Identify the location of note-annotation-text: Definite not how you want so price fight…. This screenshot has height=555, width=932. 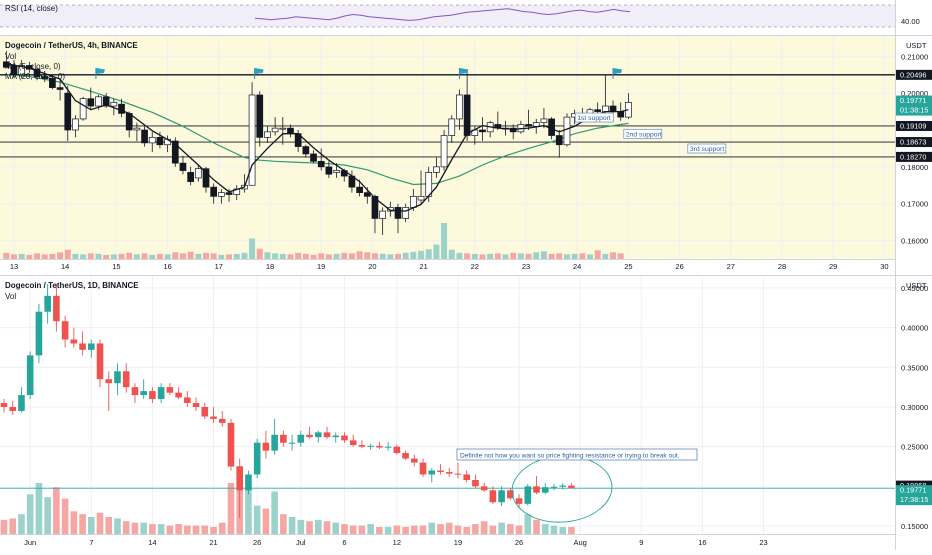
(570, 456).